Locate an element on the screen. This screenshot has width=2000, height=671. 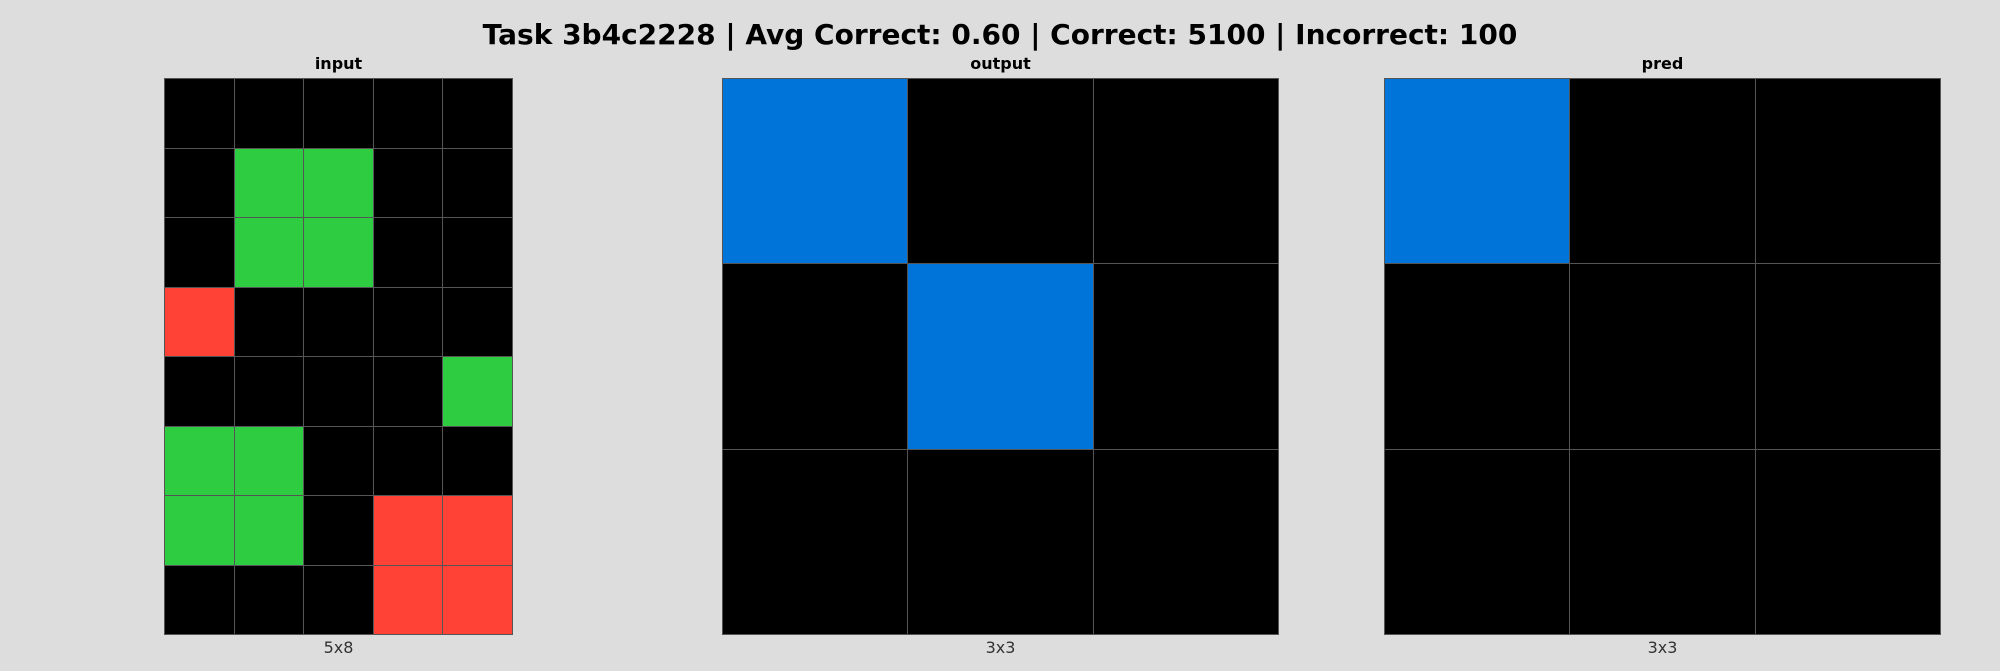
input-panel-title: input is located at coordinates (338, 63).